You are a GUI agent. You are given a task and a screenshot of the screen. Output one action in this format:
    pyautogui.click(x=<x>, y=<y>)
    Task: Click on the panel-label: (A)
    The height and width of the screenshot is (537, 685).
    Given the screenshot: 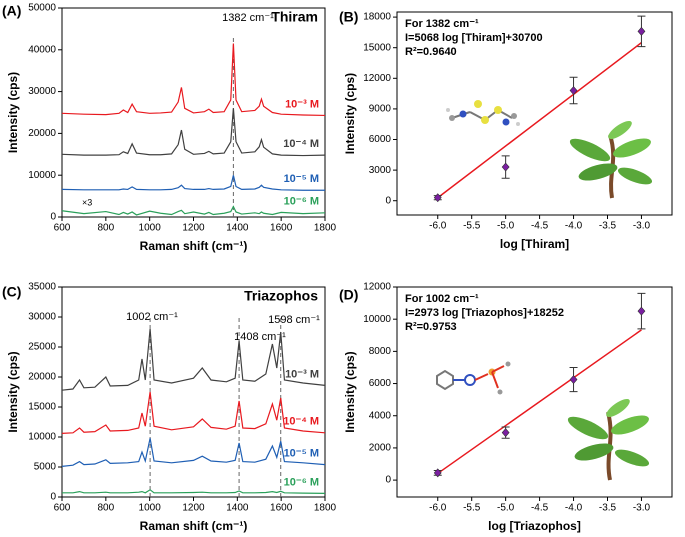 What is the action you would take?
    pyautogui.click(x=11, y=11)
    